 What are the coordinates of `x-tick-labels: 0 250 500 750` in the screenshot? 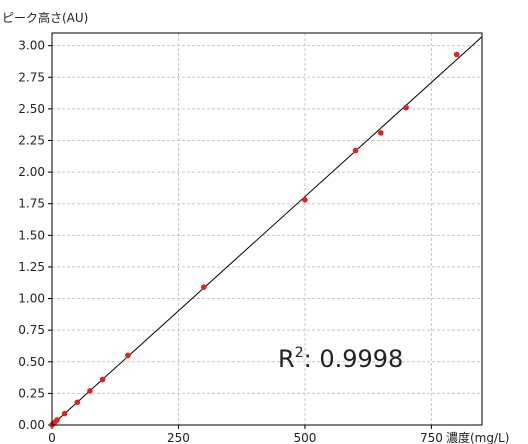 It's located at (245, 437).